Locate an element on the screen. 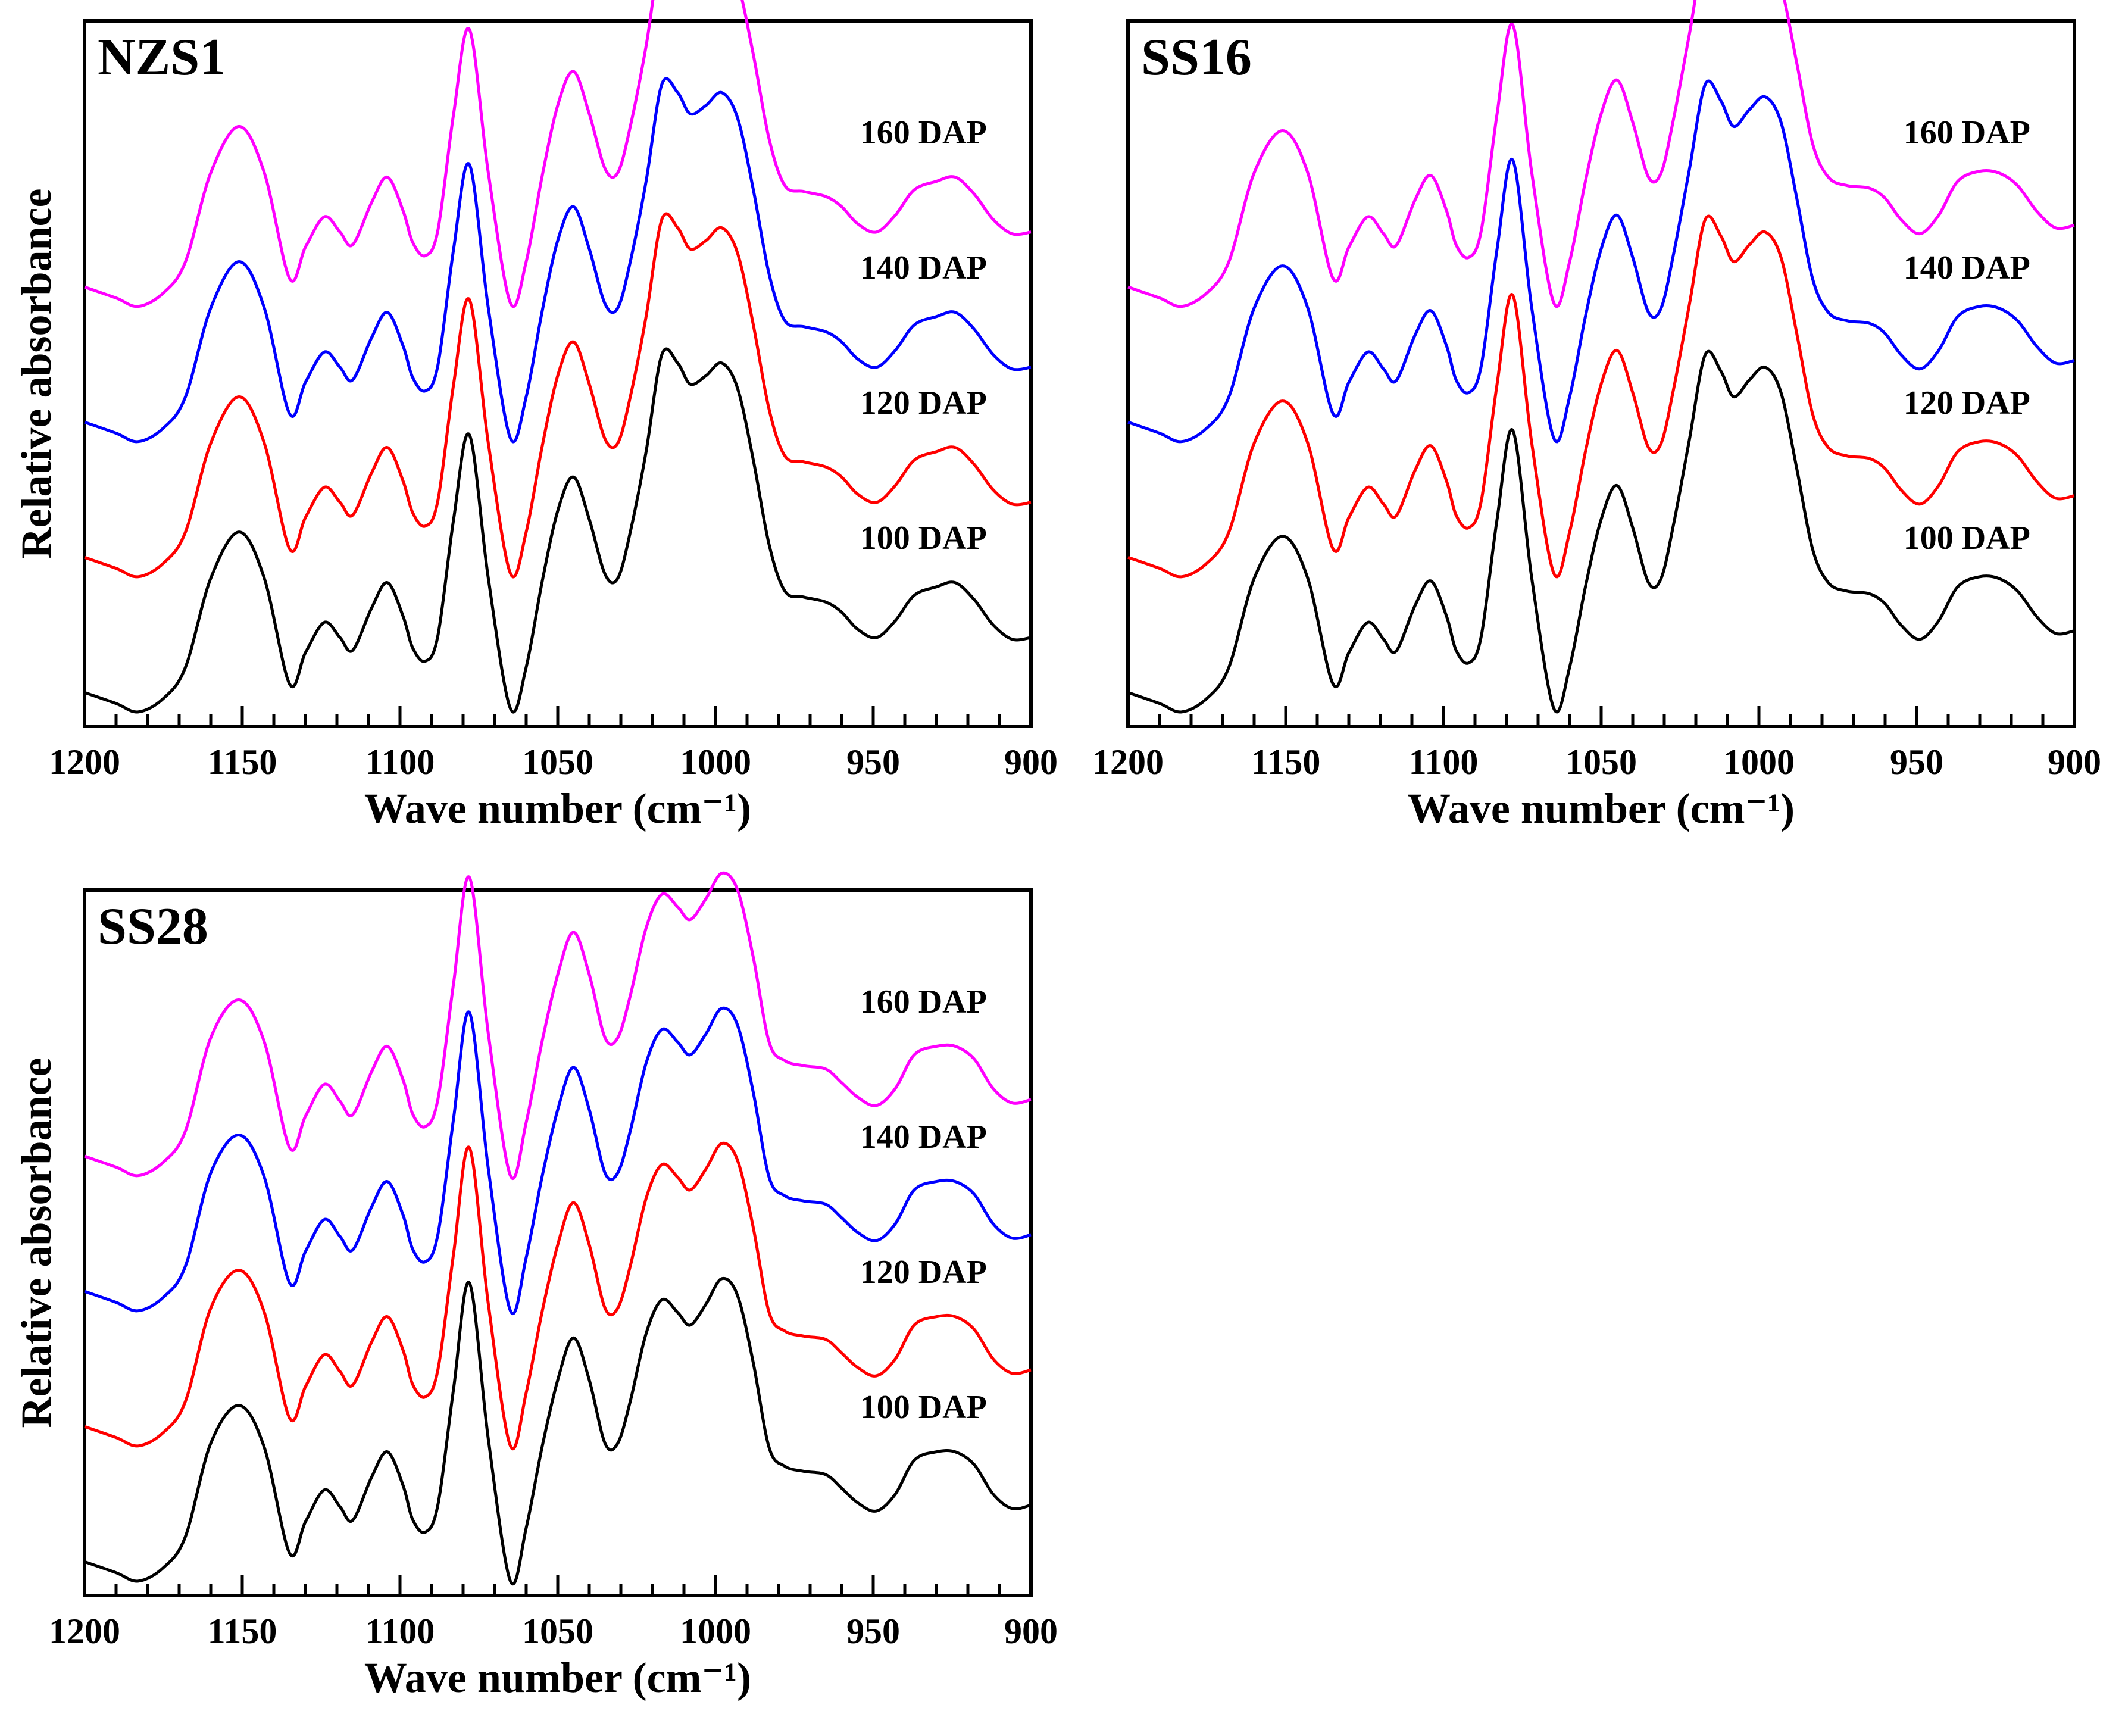  panel-title: SS28 is located at coordinates (153, 927).